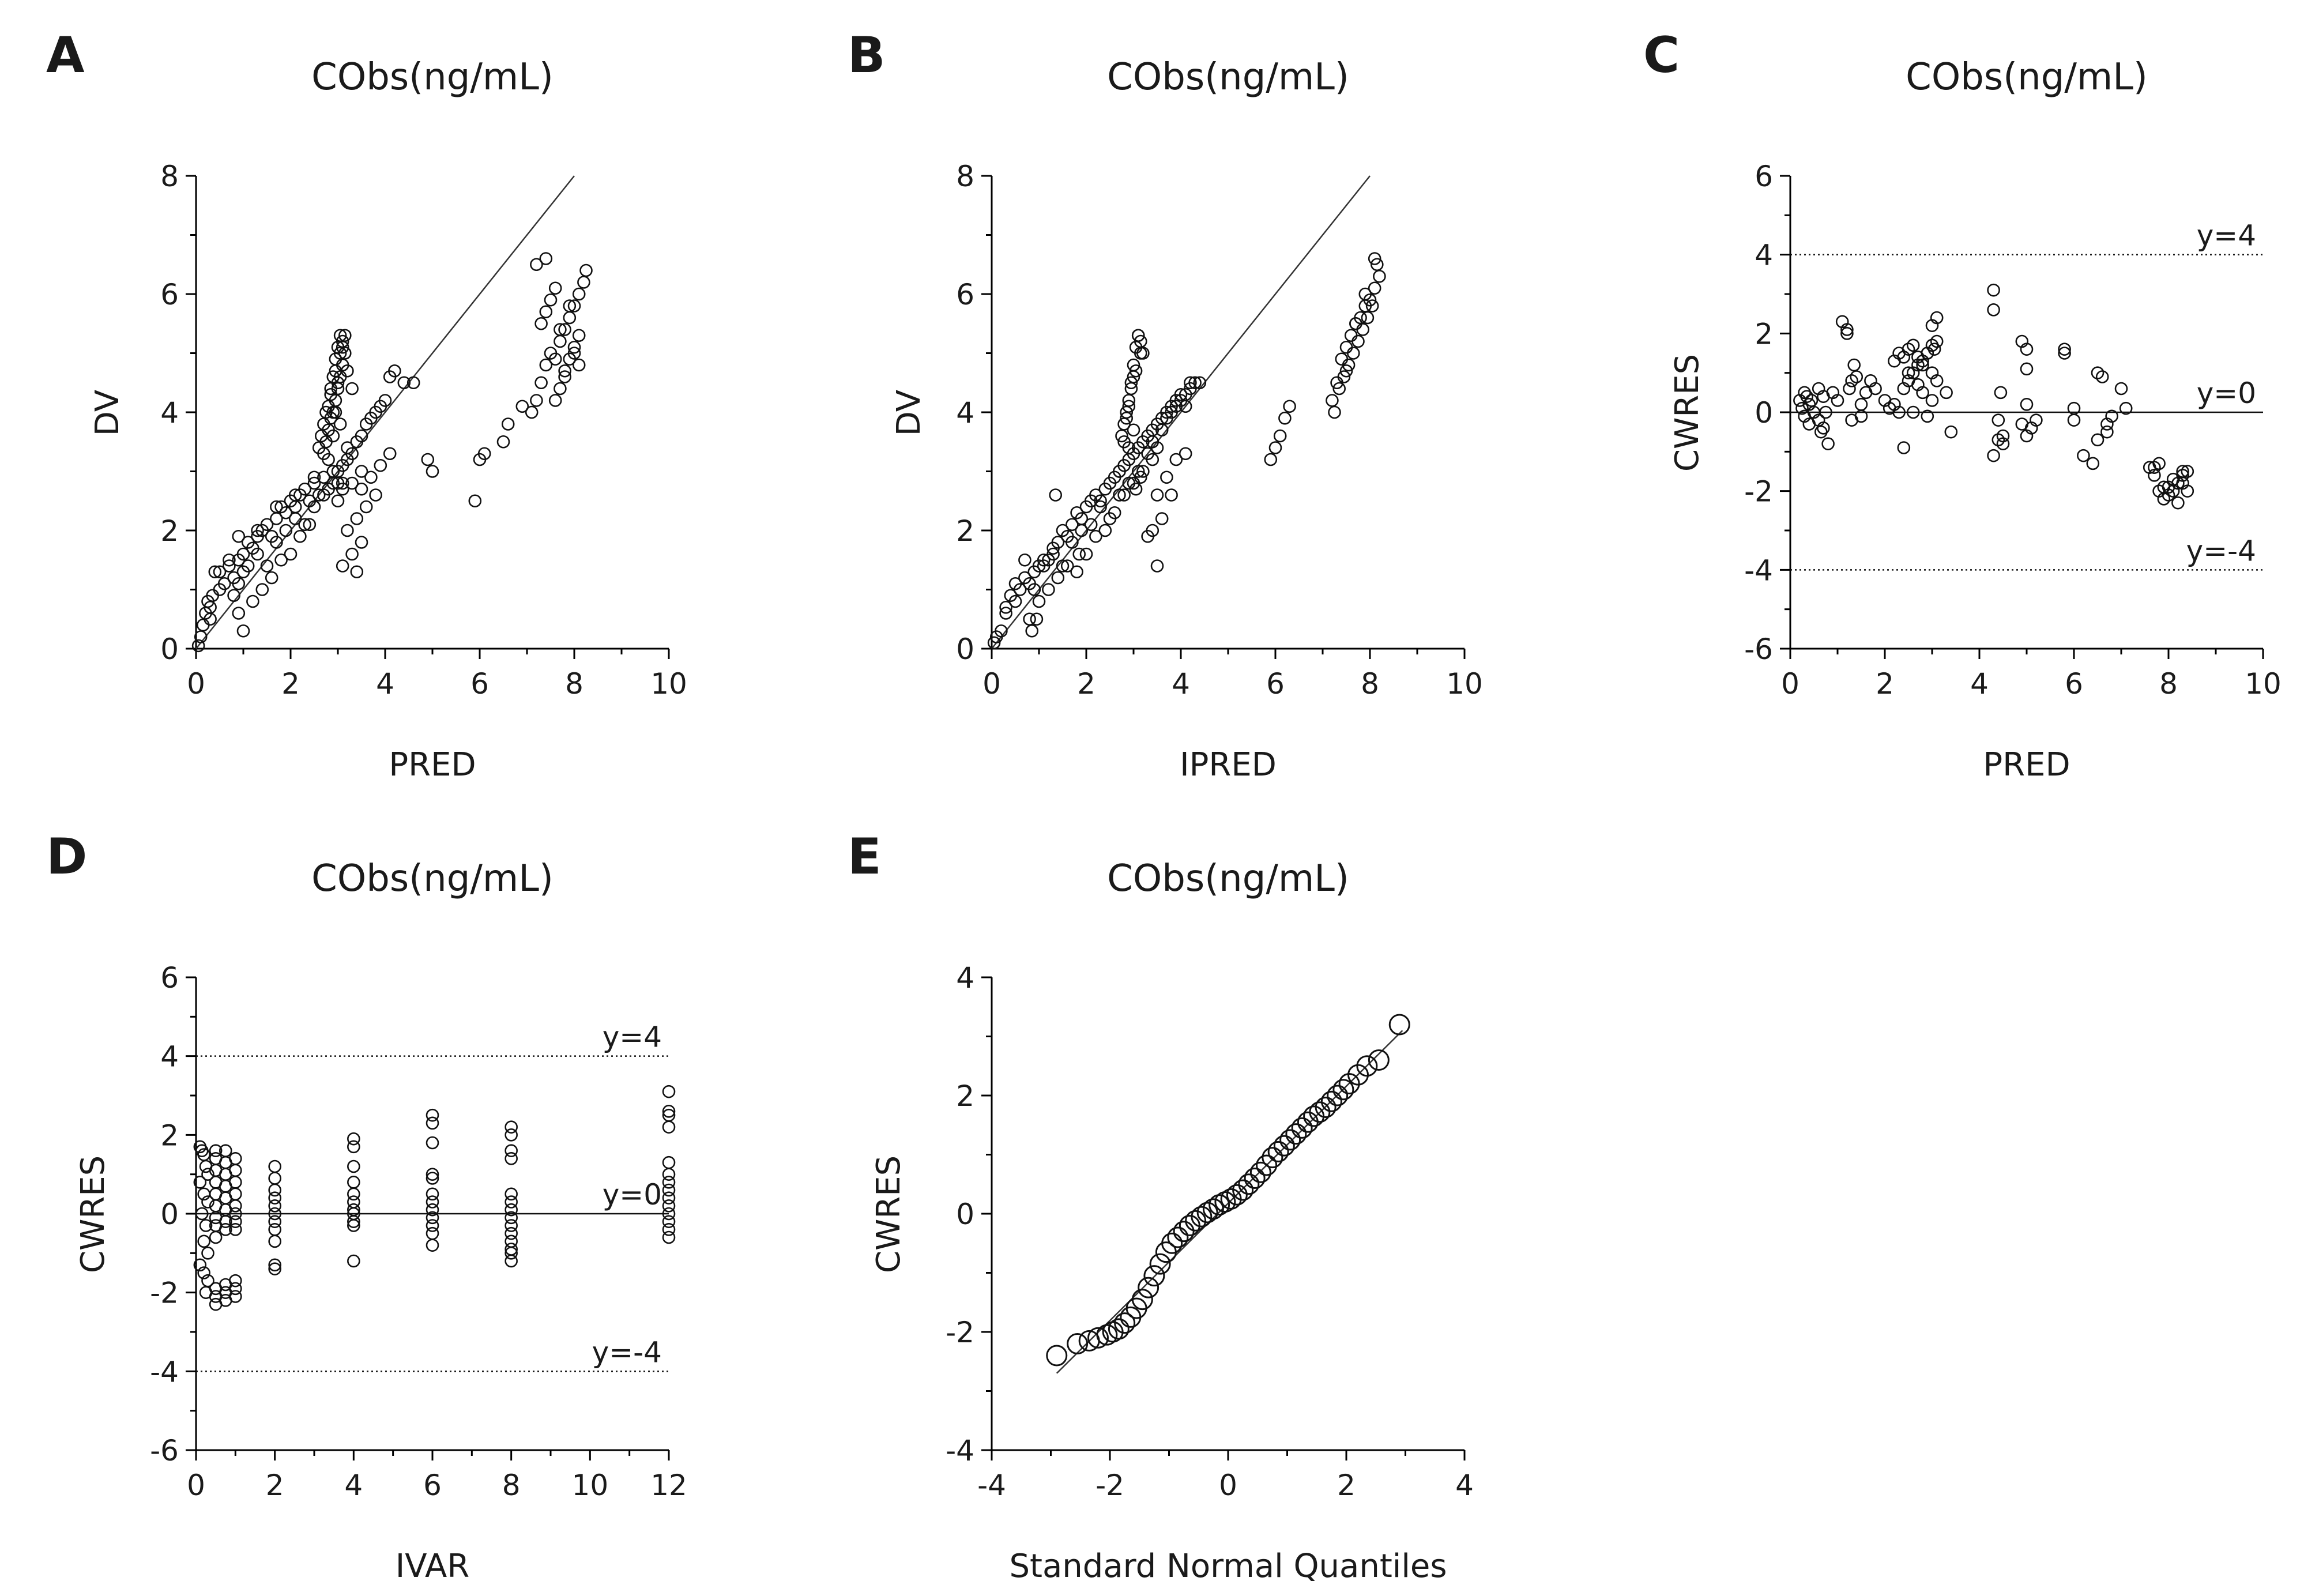 The width and height of the screenshot is (2304, 1596). Describe the element at coordinates (1764, 176) in the screenshot. I see `panel-c-y-tick-label: 6` at that location.